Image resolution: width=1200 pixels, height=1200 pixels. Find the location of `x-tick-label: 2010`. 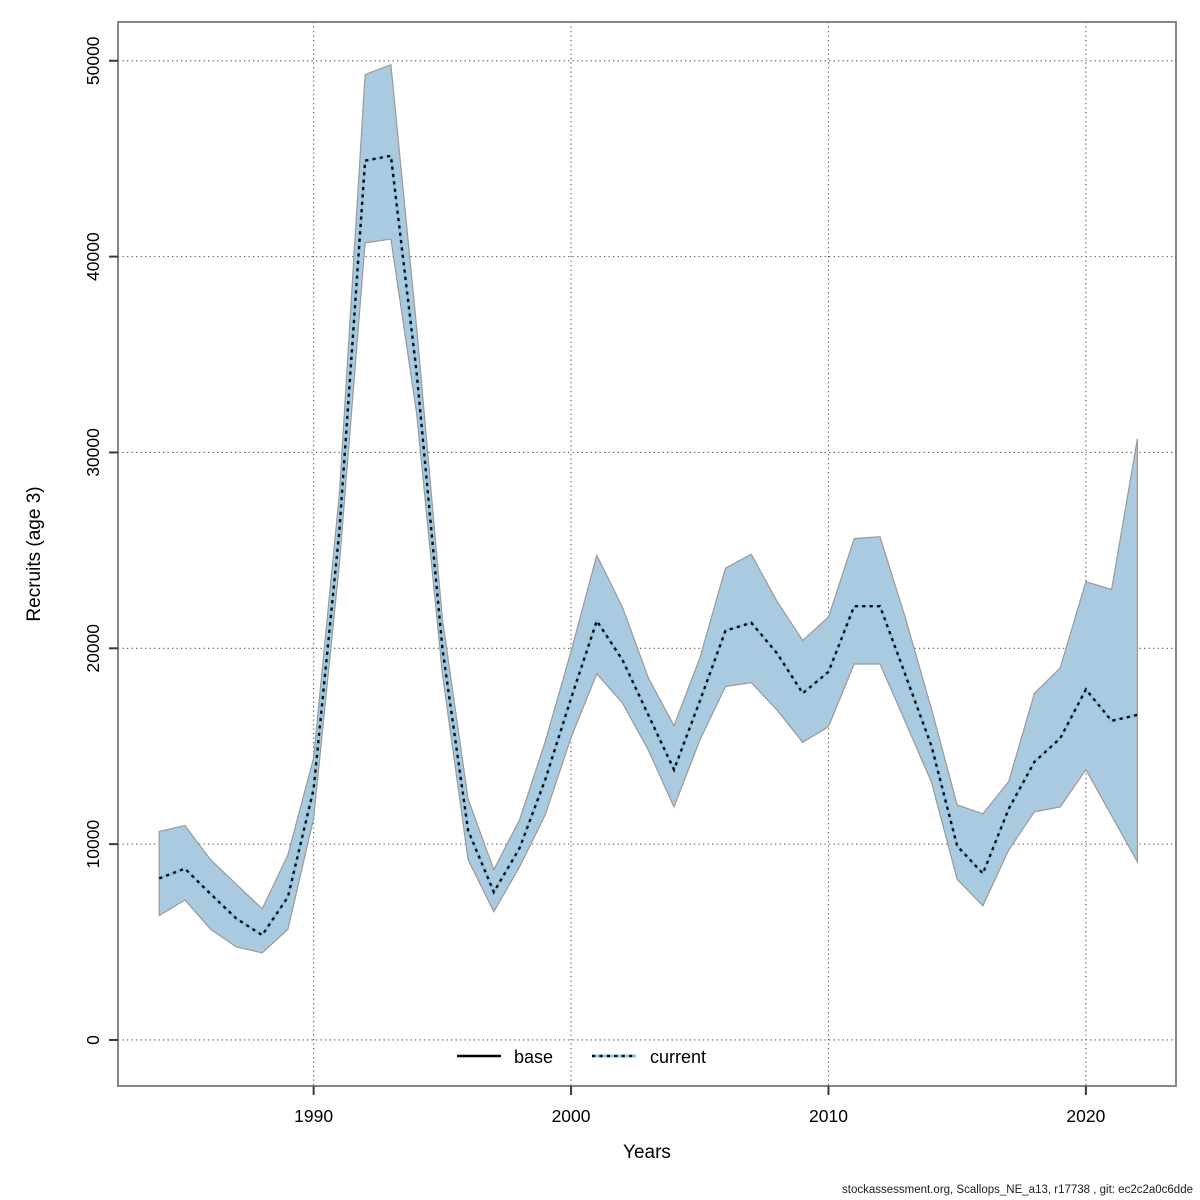

x-tick-label: 2010 is located at coordinates (828, 1116).